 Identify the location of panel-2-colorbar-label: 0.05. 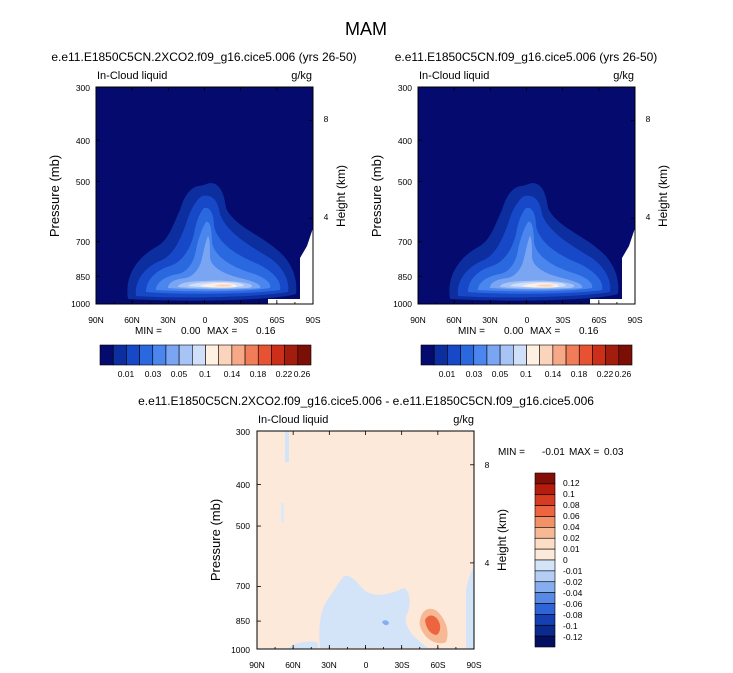
(500, 374).